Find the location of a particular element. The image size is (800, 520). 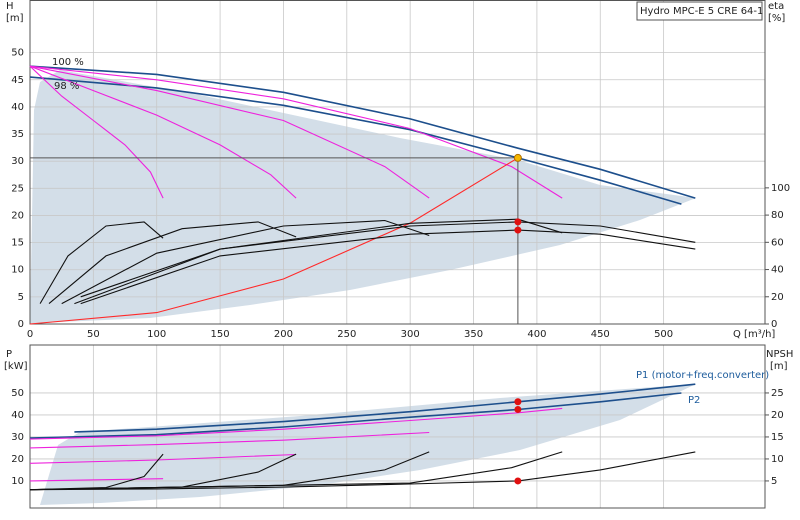

y2-tick-label: 80 is located at coordinates (777, 215).